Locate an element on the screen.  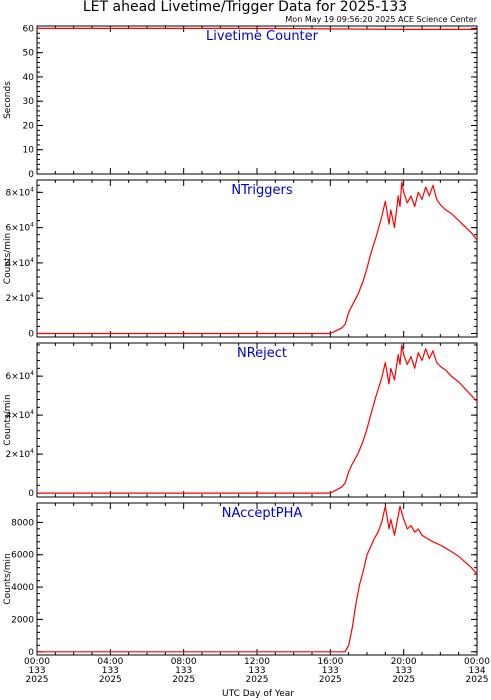
panel-title: NAcceptPHA is located at coordinates (262, 513).